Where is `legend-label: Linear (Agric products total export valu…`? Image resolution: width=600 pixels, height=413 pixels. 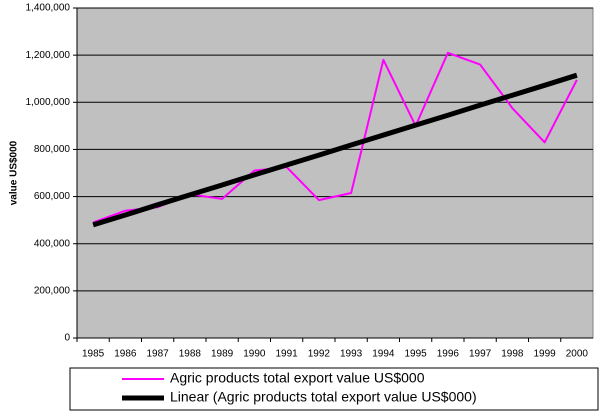
legend-label: Linear (Agric products total export valu… is located at coordinates (323, 397).